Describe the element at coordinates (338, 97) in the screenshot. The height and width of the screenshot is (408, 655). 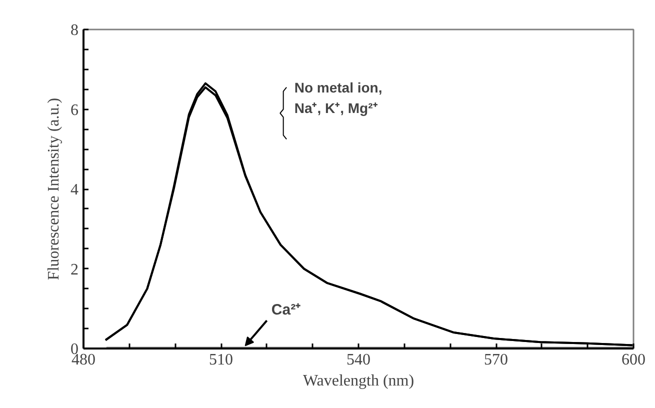
I see `annotation: No metal ion, Na⁺, K⁺, Mg²⁺` at that location.